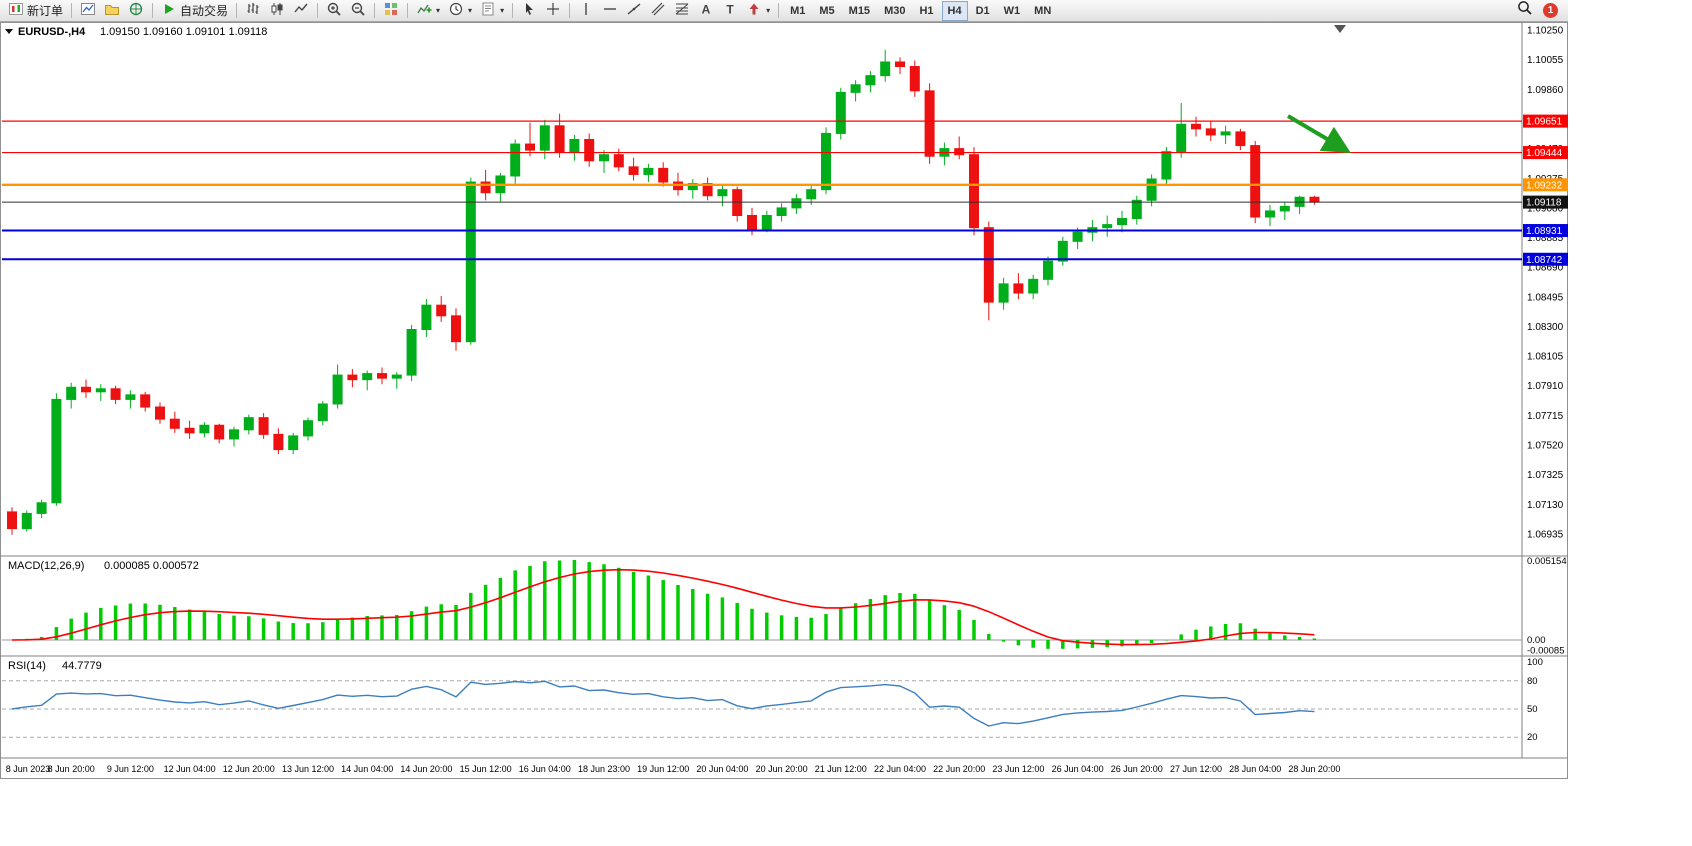 This screenshot has height=846, width=1692. I want to click on zoom-out-button, so click(358, 11).